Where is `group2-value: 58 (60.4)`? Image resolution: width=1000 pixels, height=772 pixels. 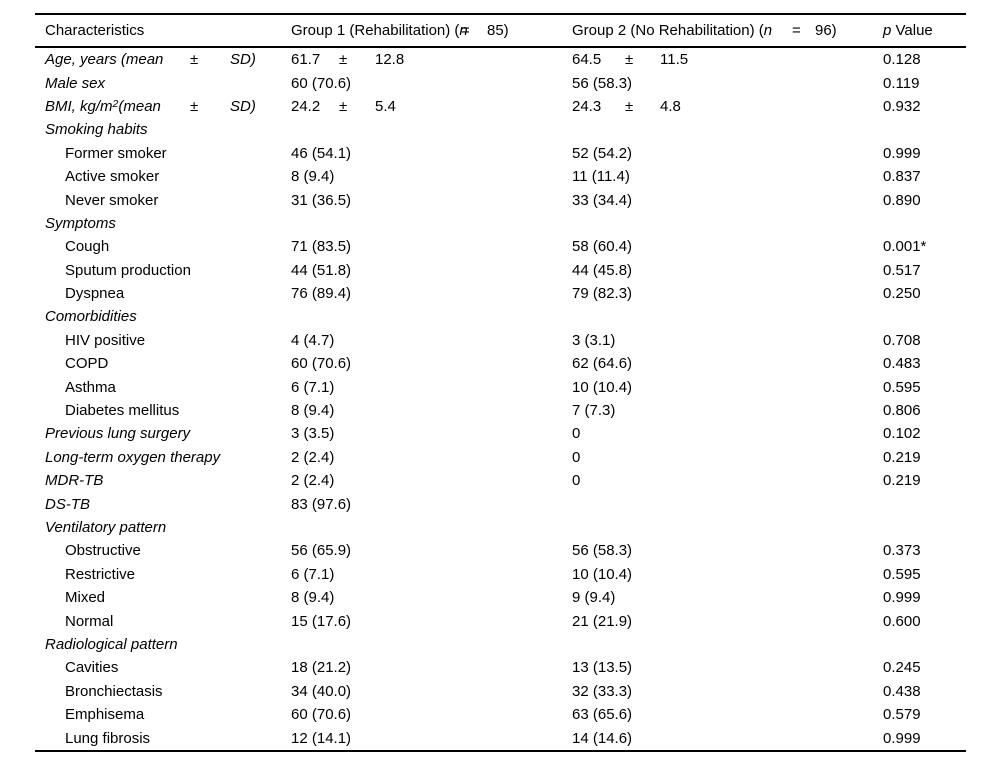
group2-value: 58 (60.4) is located at coordinates (602, 247).